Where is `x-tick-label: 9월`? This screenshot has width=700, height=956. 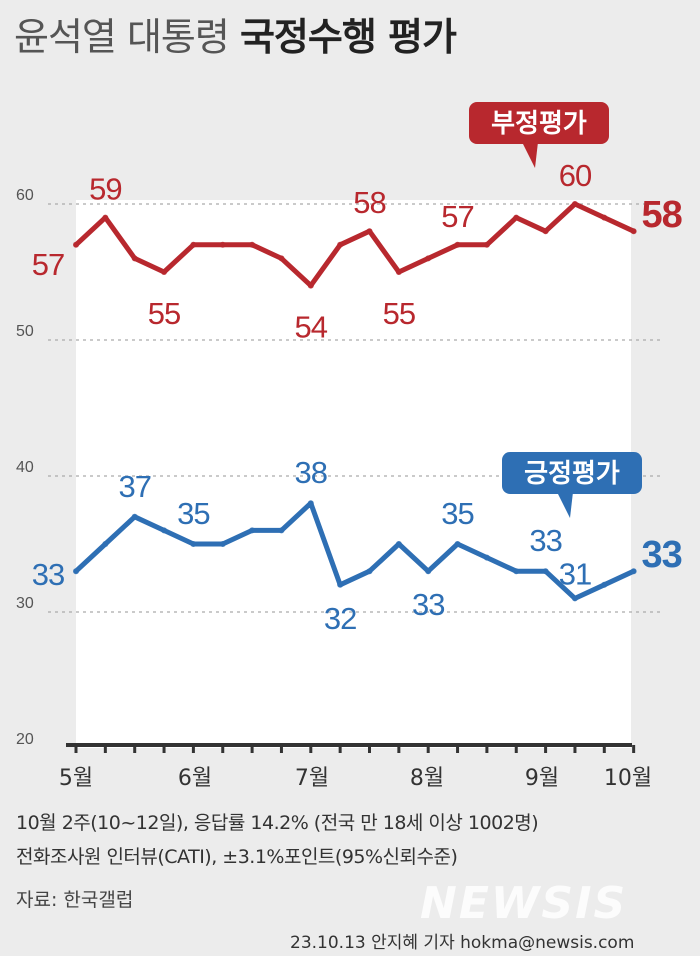 x-tick-label: 9월 is located at coordinates (542, 778).